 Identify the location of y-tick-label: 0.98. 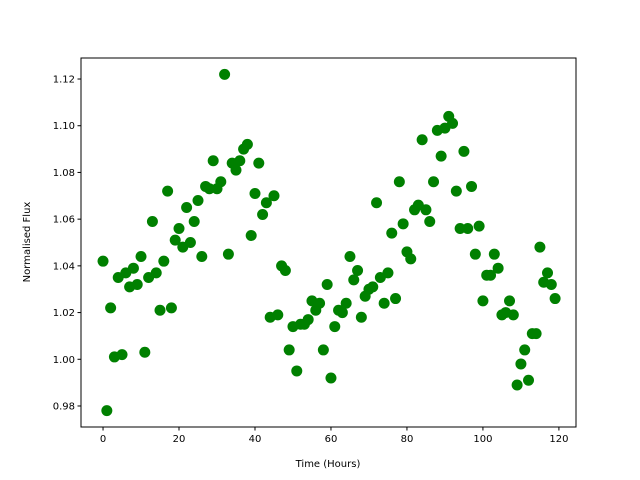
(64, 406).